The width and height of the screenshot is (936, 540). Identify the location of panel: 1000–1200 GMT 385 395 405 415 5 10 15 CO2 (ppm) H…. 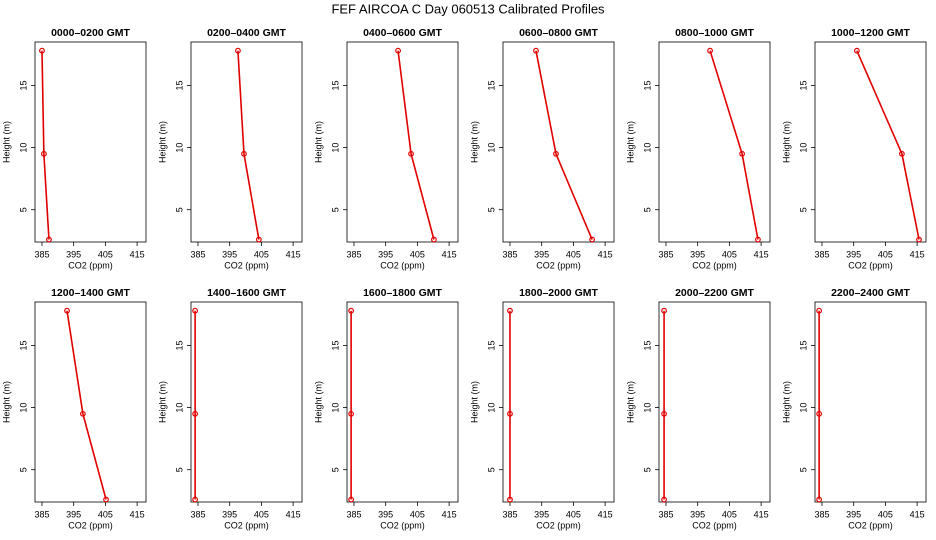
(854, 148).